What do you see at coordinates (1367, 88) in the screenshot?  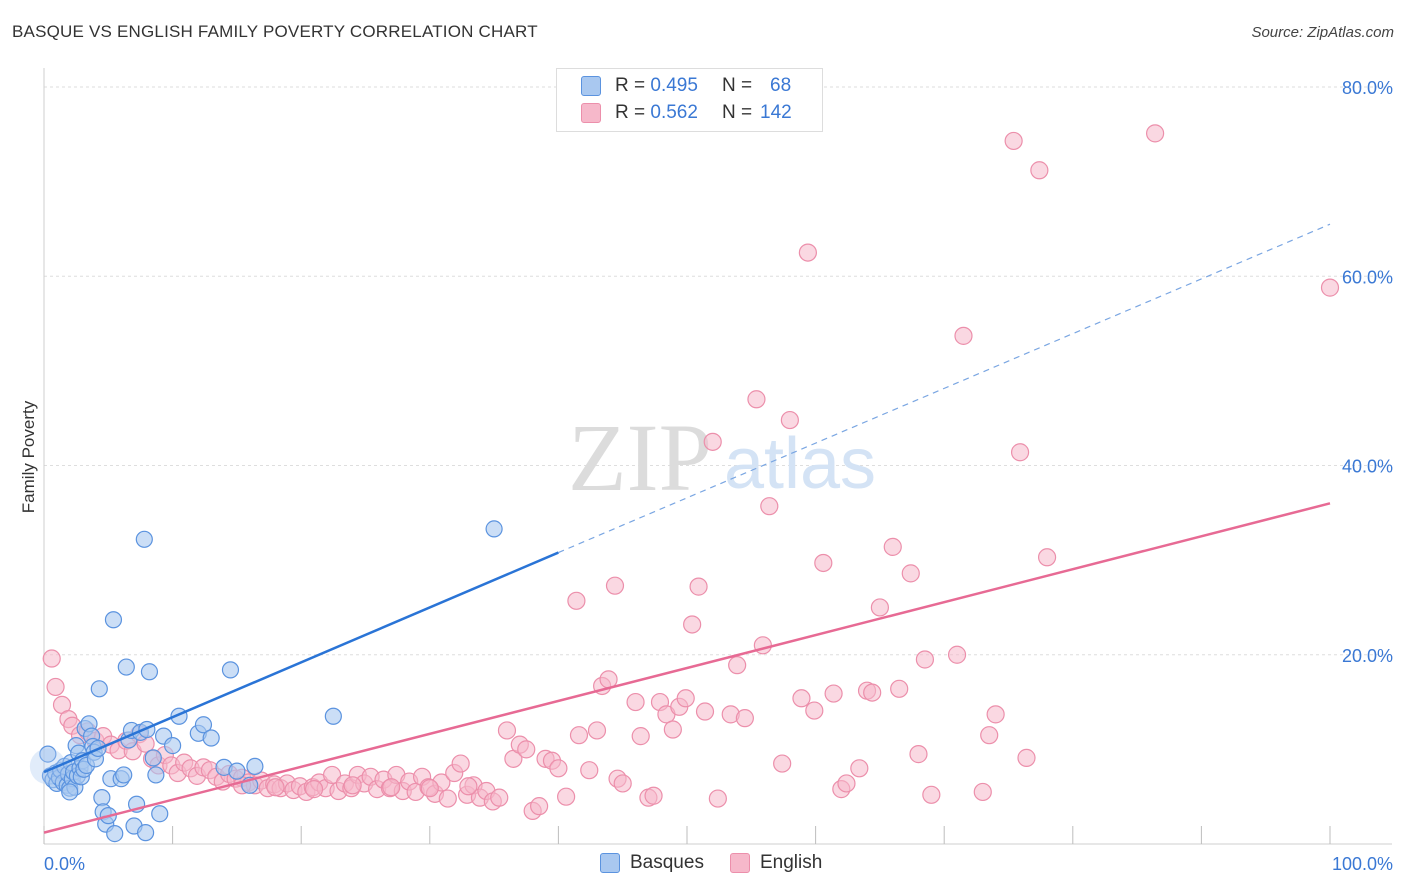 I see `y-tick-label-80: 80.0%` at bounding box center [1367, 88].